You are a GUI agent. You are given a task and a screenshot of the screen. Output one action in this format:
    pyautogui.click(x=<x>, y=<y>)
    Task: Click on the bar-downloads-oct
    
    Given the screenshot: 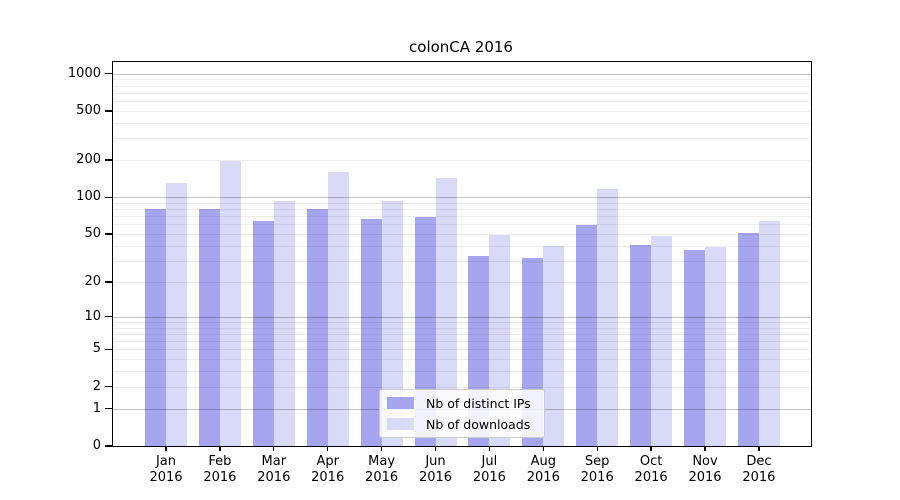 What is the action you would take?
    pyautogui.click(x=662, y=341)
    